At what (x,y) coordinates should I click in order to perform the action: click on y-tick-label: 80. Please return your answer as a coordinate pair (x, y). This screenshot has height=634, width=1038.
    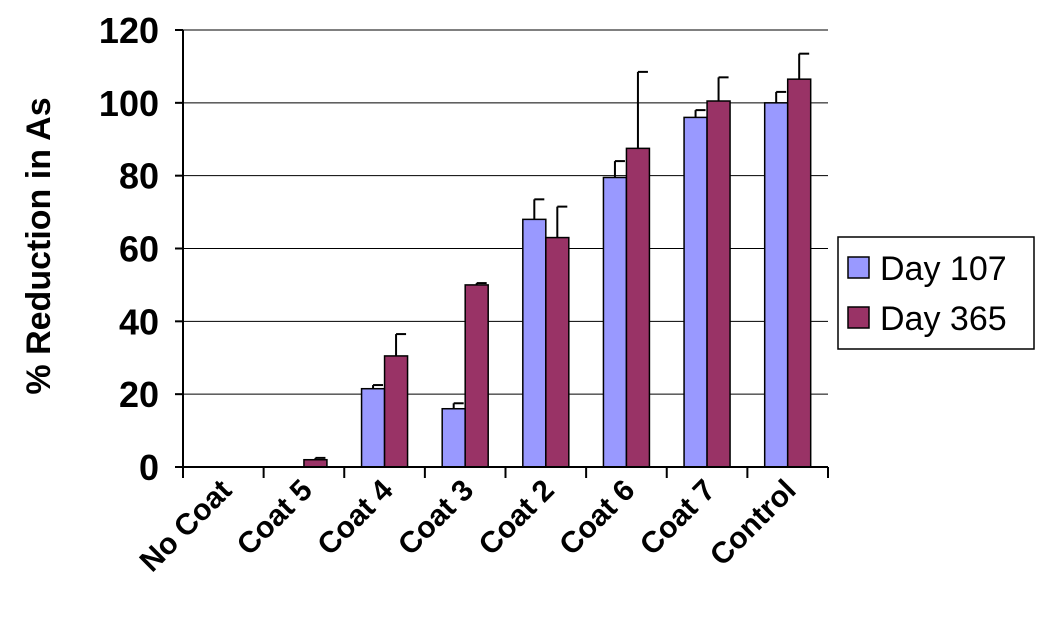
    Looking at the image, I should click on (139, 176).